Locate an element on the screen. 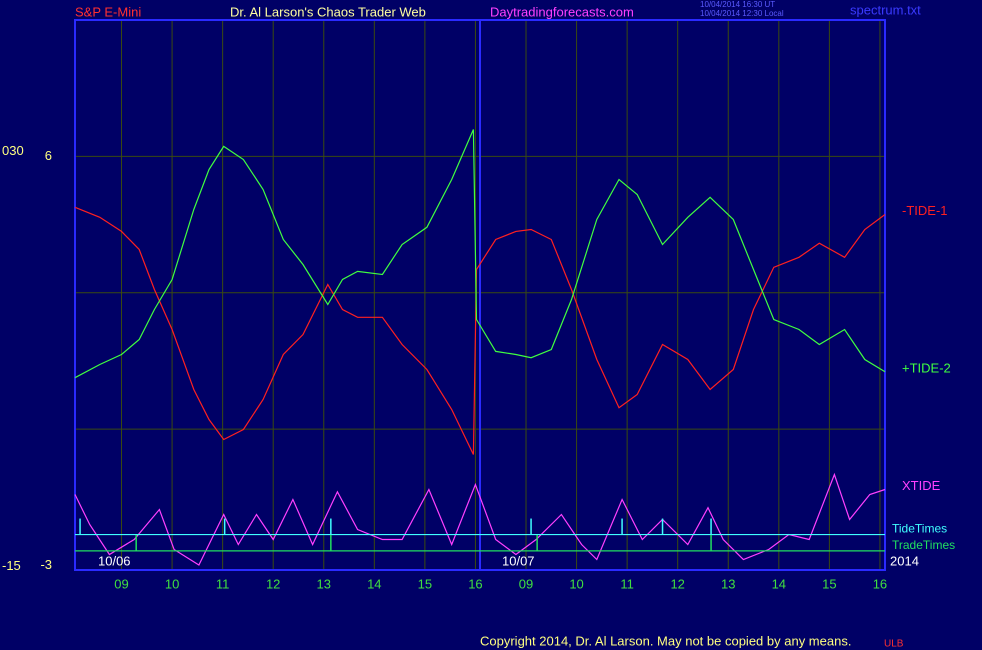 The height and width of the screenshot is (650, 982). date-label: 10/07 is located at coordinates (518, 560).